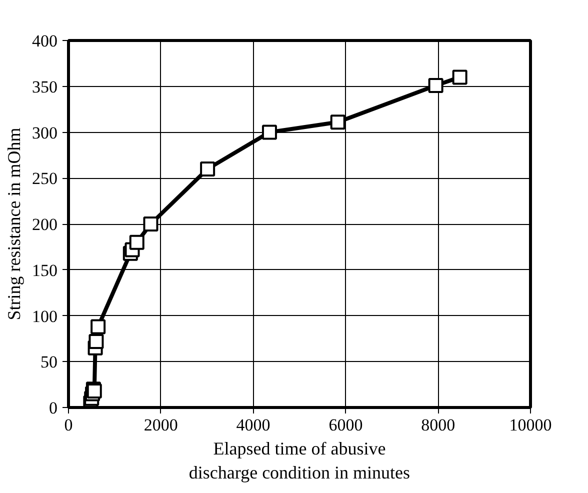  I want to click on x-tick-label: 2000, so click(161, 425).